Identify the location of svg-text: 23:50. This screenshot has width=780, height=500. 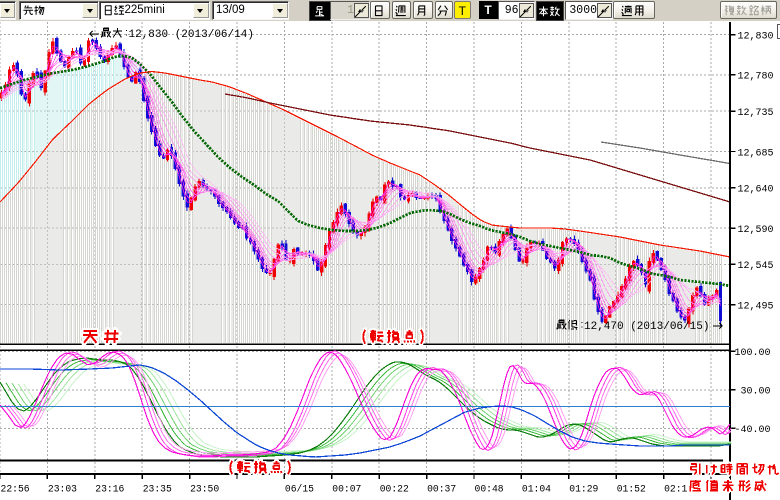
(204, 488).